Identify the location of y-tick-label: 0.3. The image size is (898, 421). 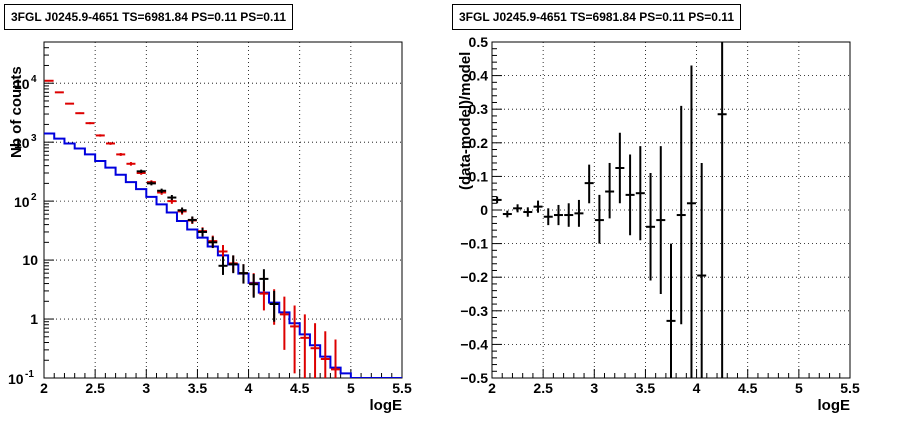
(479, 109).